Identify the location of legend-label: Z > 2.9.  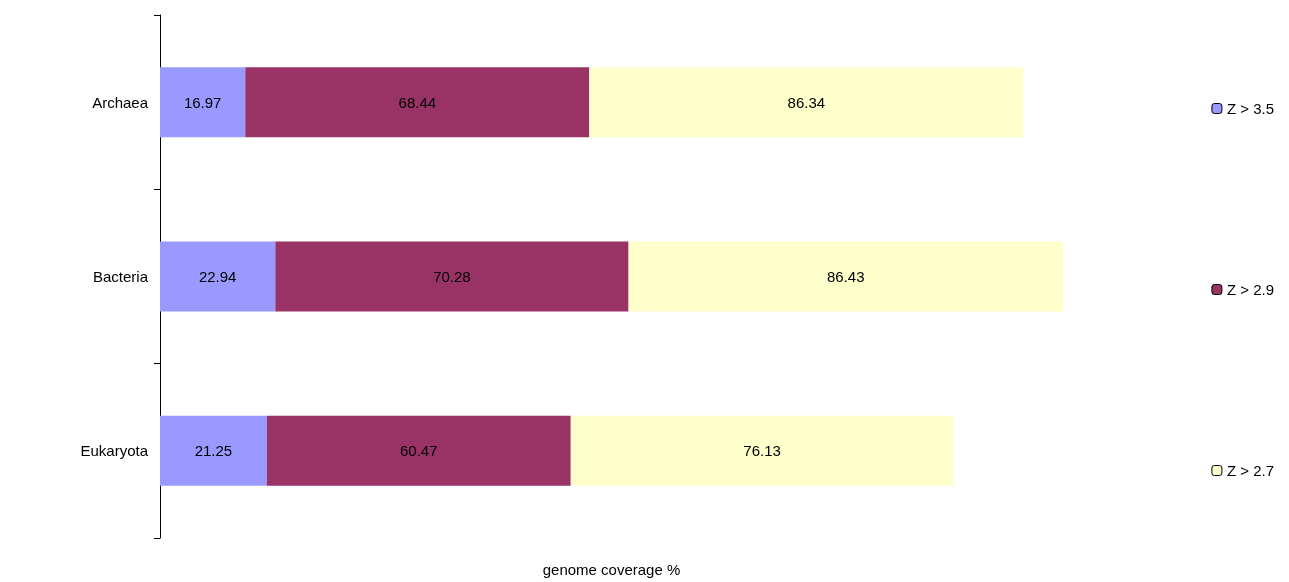
(1250, 289).